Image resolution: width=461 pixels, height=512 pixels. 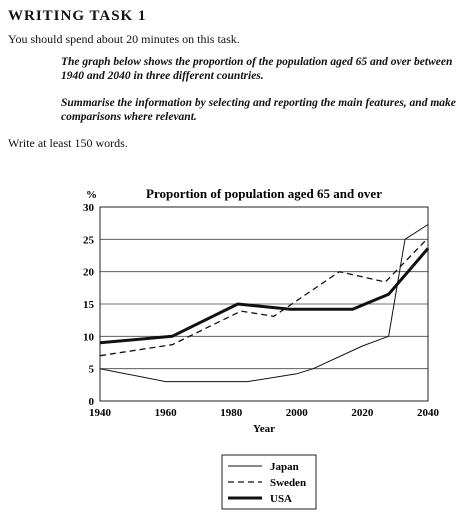 I want to click on x-tick-label-1940: 1940, so click(x=100, y=413).